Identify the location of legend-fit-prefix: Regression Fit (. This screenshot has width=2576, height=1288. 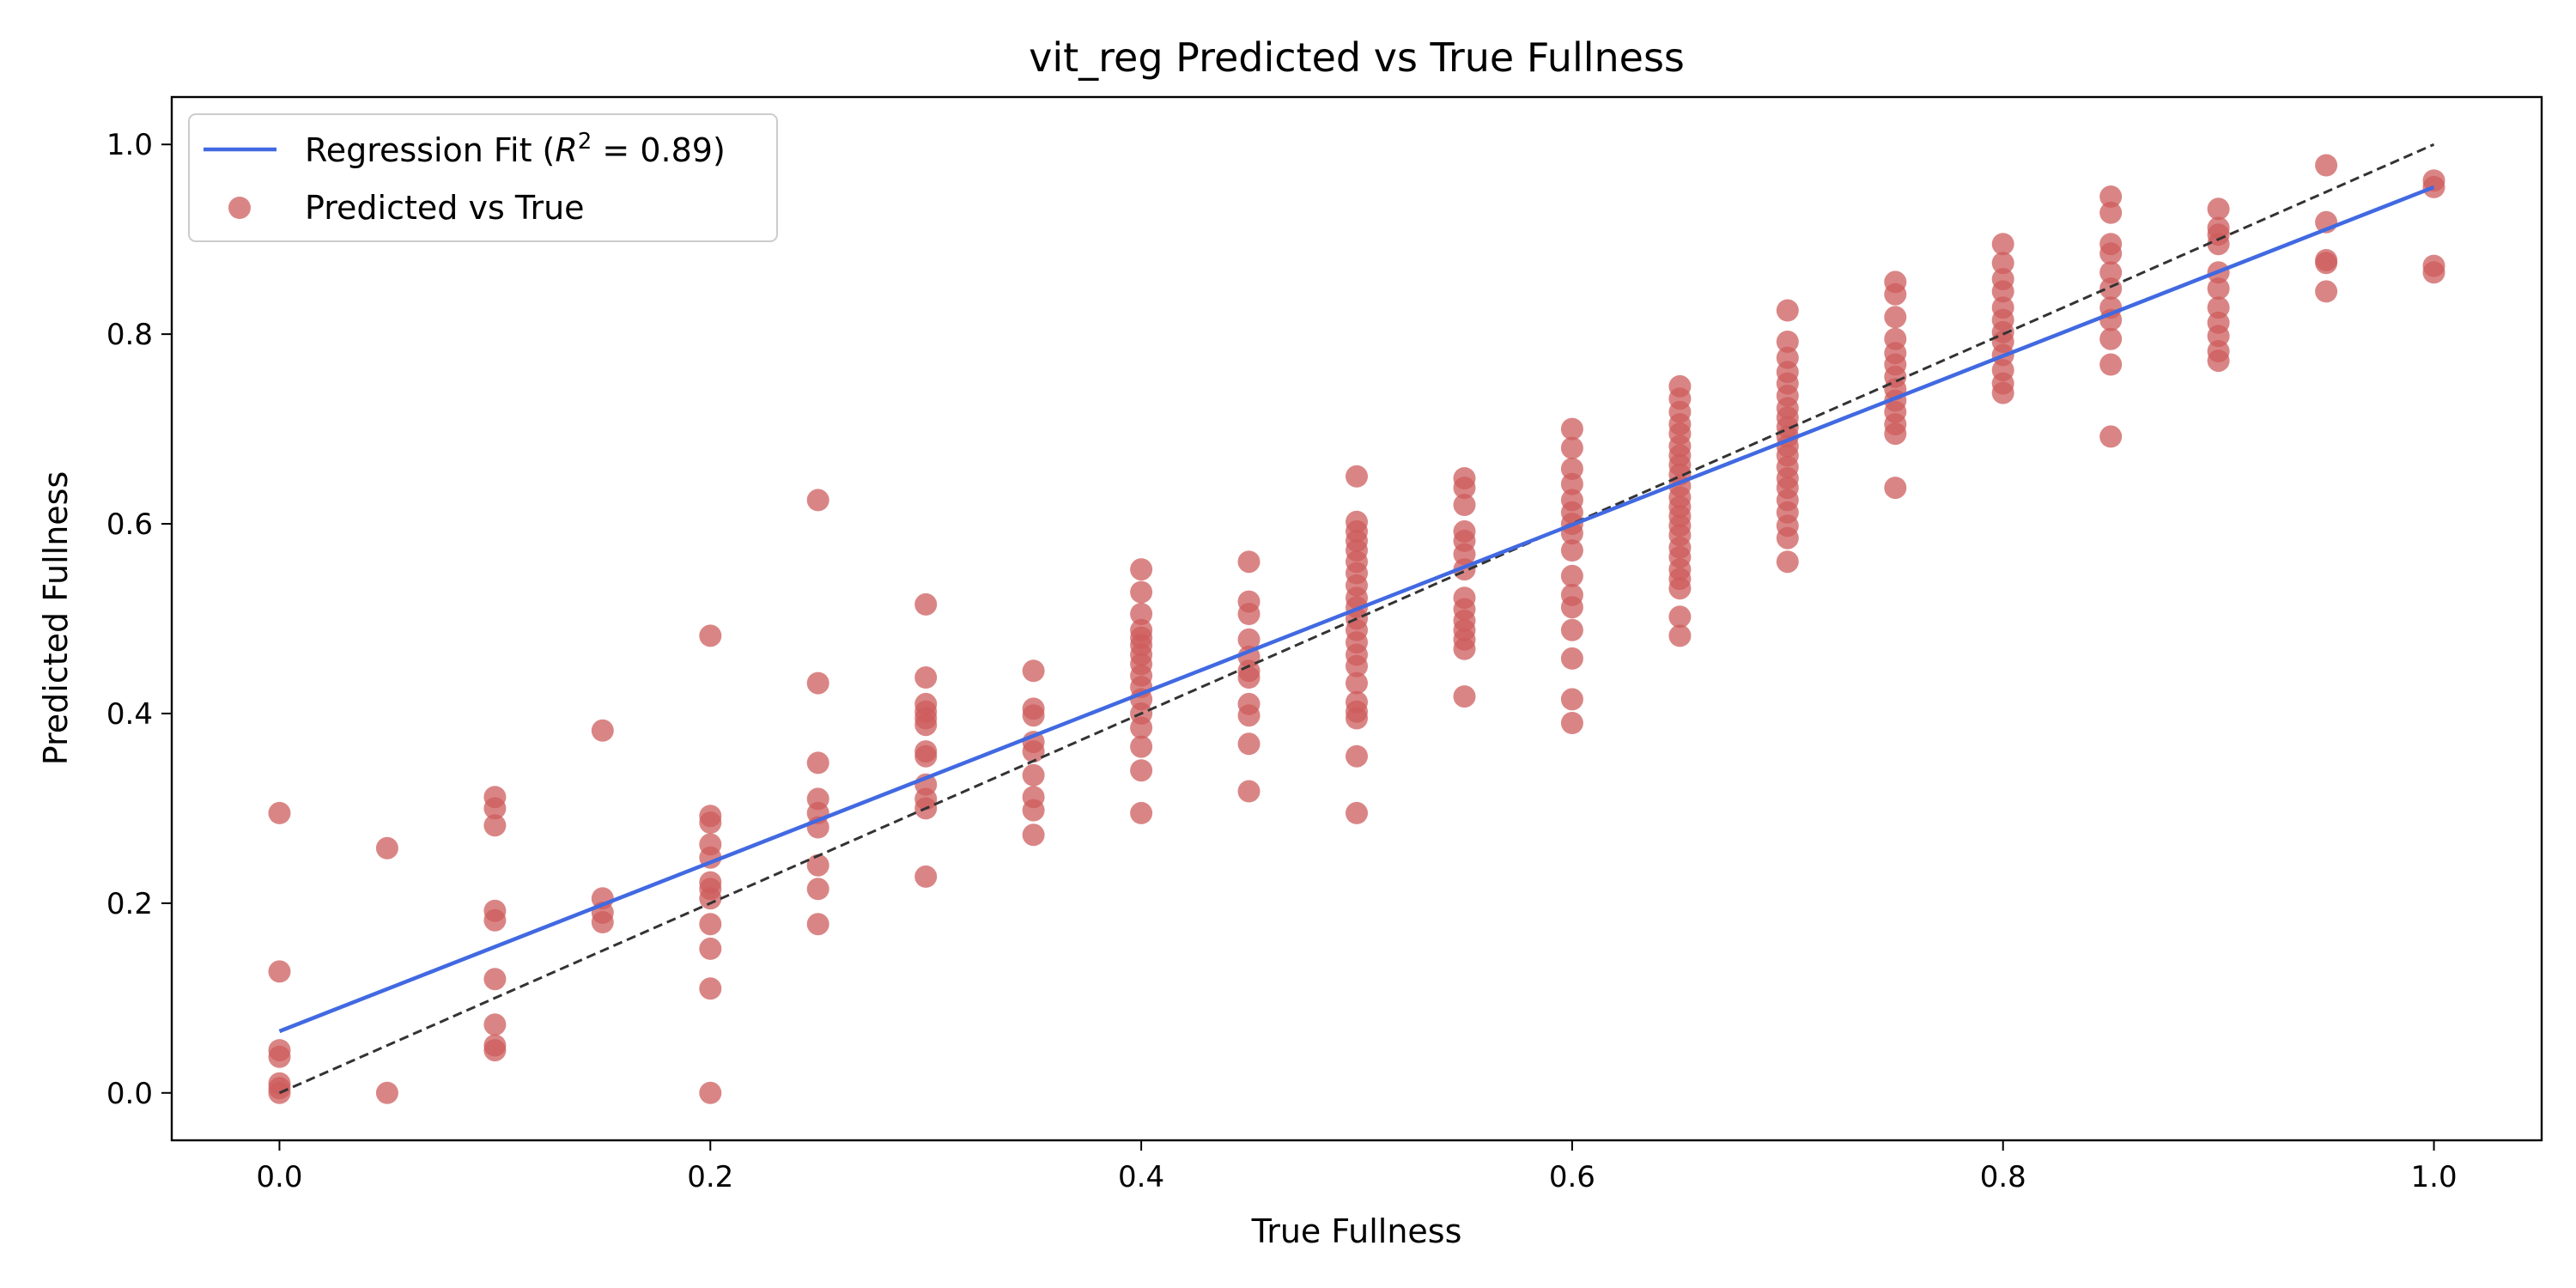
(430, 150).